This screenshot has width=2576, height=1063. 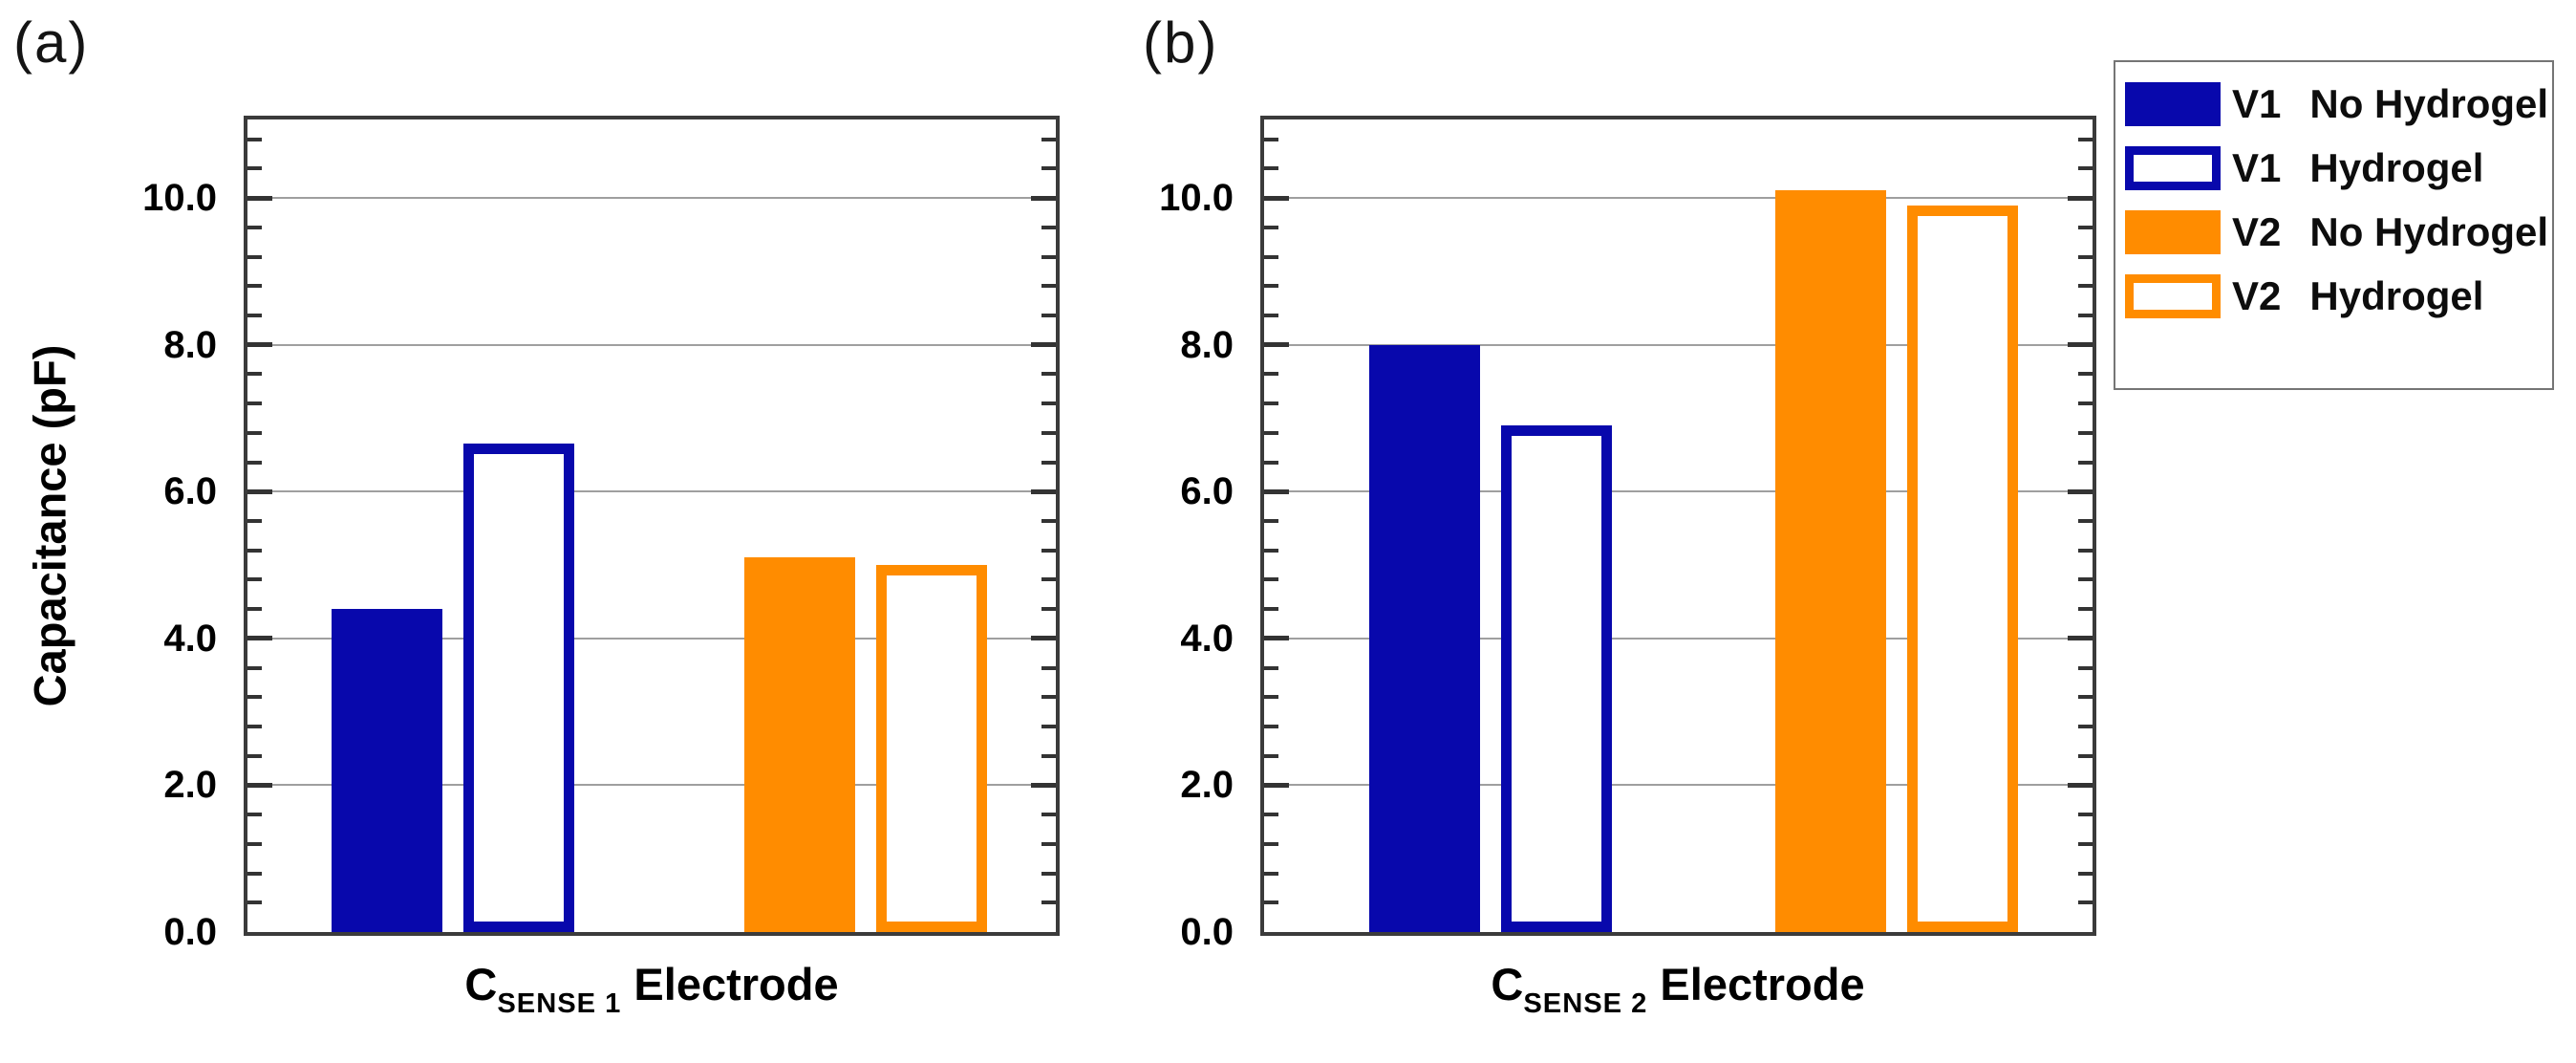 I want to click on legend-entry-v2-hydrogel: V2 Hydrogel, so click(x=2333, y=296).